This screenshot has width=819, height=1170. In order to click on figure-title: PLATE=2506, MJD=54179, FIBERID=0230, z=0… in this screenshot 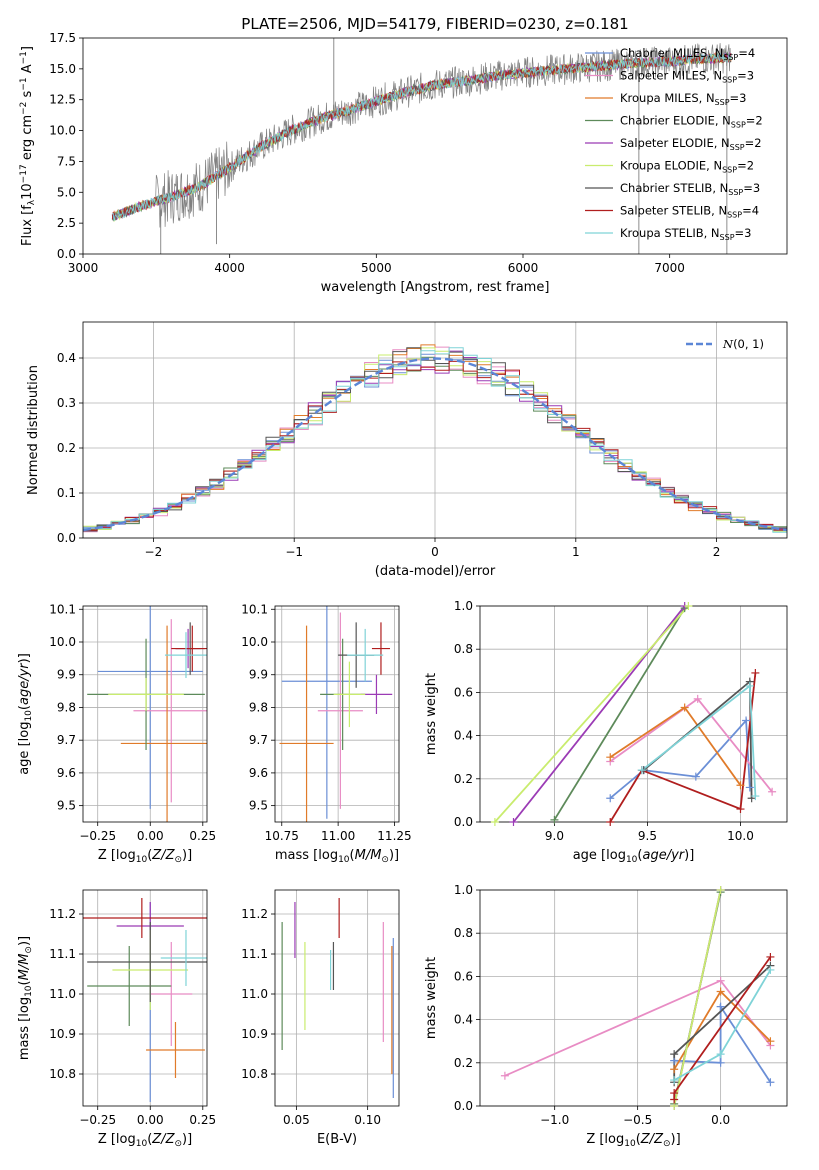, I will do `click(434, 24)`.